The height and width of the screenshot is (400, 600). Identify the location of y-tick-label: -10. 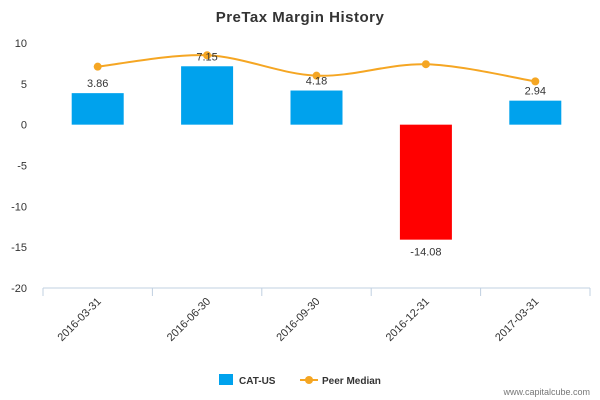
(19, 207).